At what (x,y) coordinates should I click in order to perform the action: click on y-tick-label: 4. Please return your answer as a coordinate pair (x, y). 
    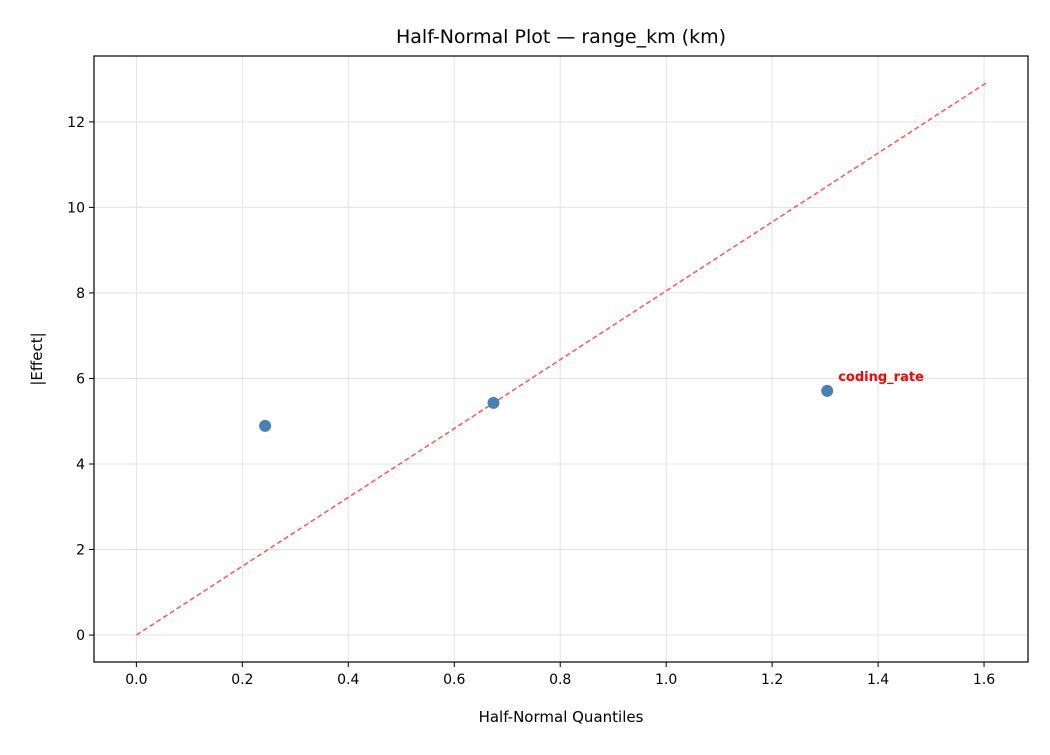
    Looking at the image, I should click on (80, 465).